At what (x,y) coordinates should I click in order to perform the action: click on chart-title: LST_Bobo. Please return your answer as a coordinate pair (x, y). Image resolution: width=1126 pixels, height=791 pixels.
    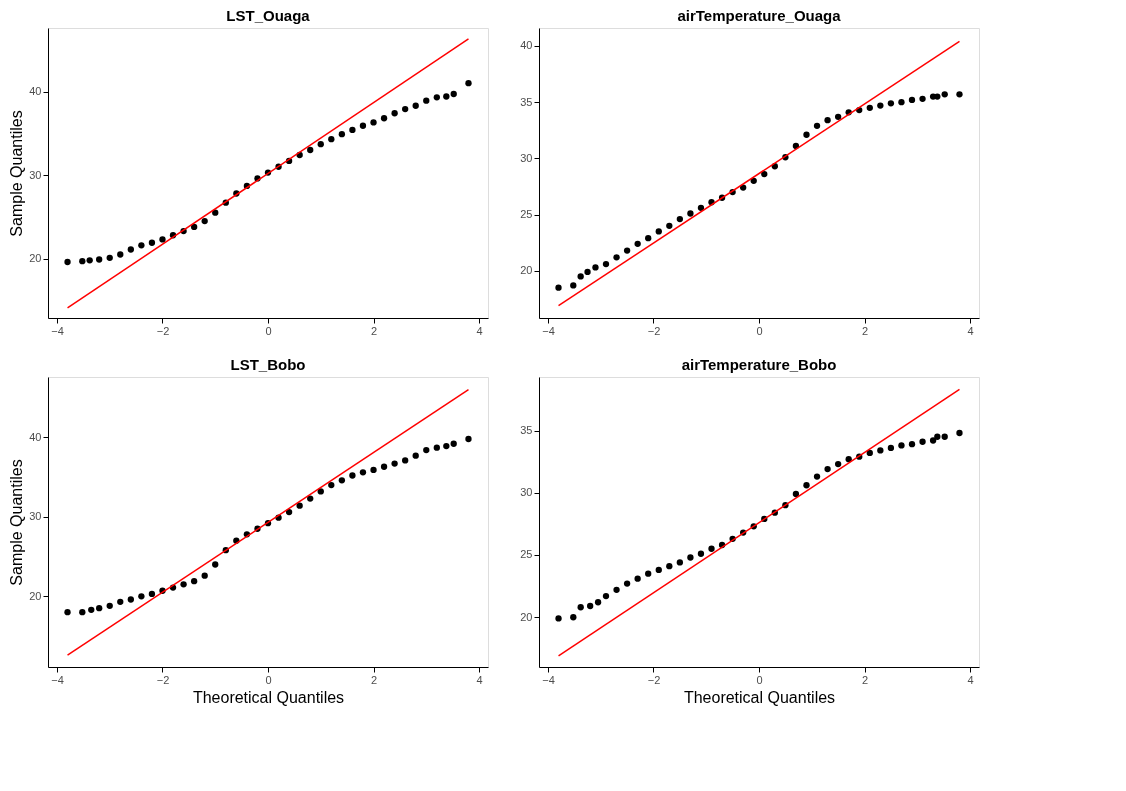
    Looking at the image, I should click on (268, 364).